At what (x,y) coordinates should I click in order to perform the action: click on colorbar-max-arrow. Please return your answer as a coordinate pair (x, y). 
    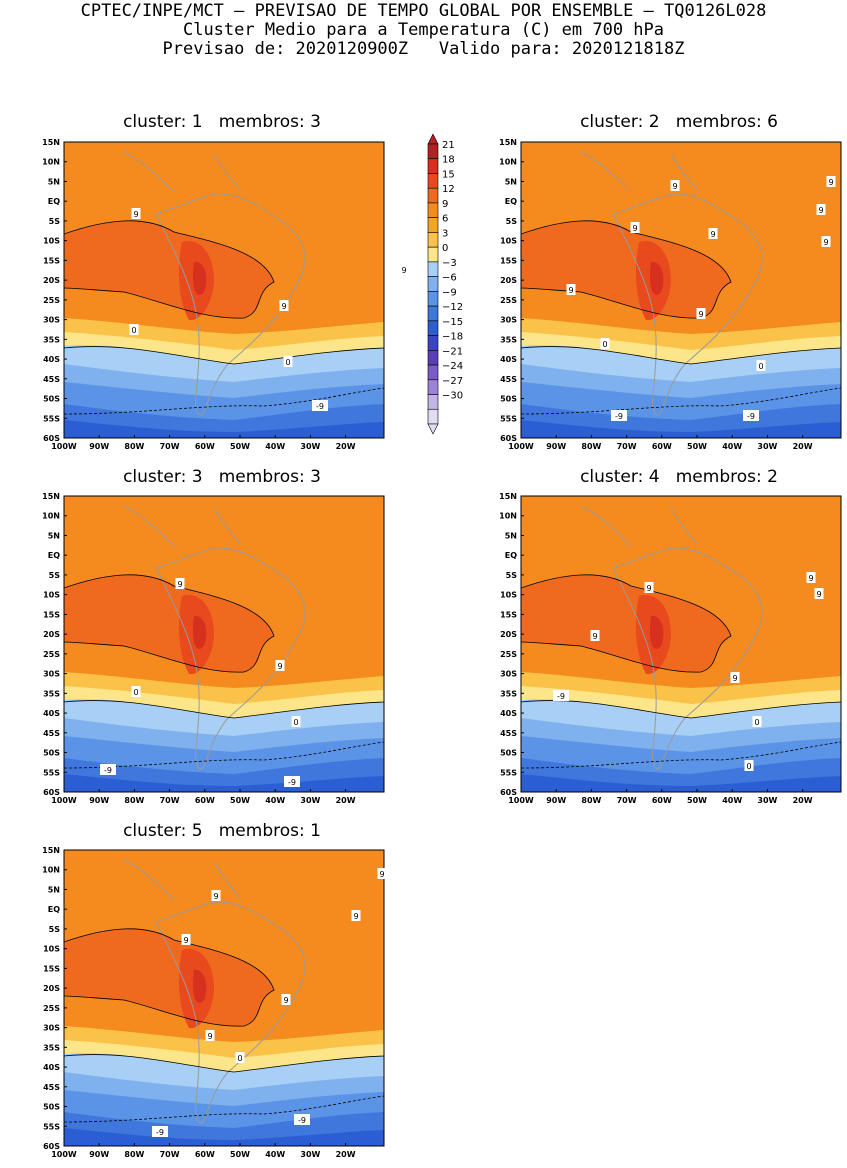
    Looking at the image, I should click on (433, 139).